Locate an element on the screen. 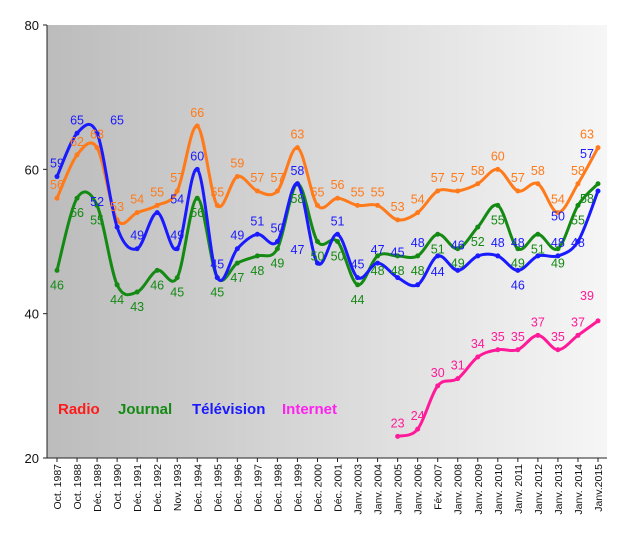 The image size is (639, 538). data-label-internet: 24 is located at coordinates (418, 416).